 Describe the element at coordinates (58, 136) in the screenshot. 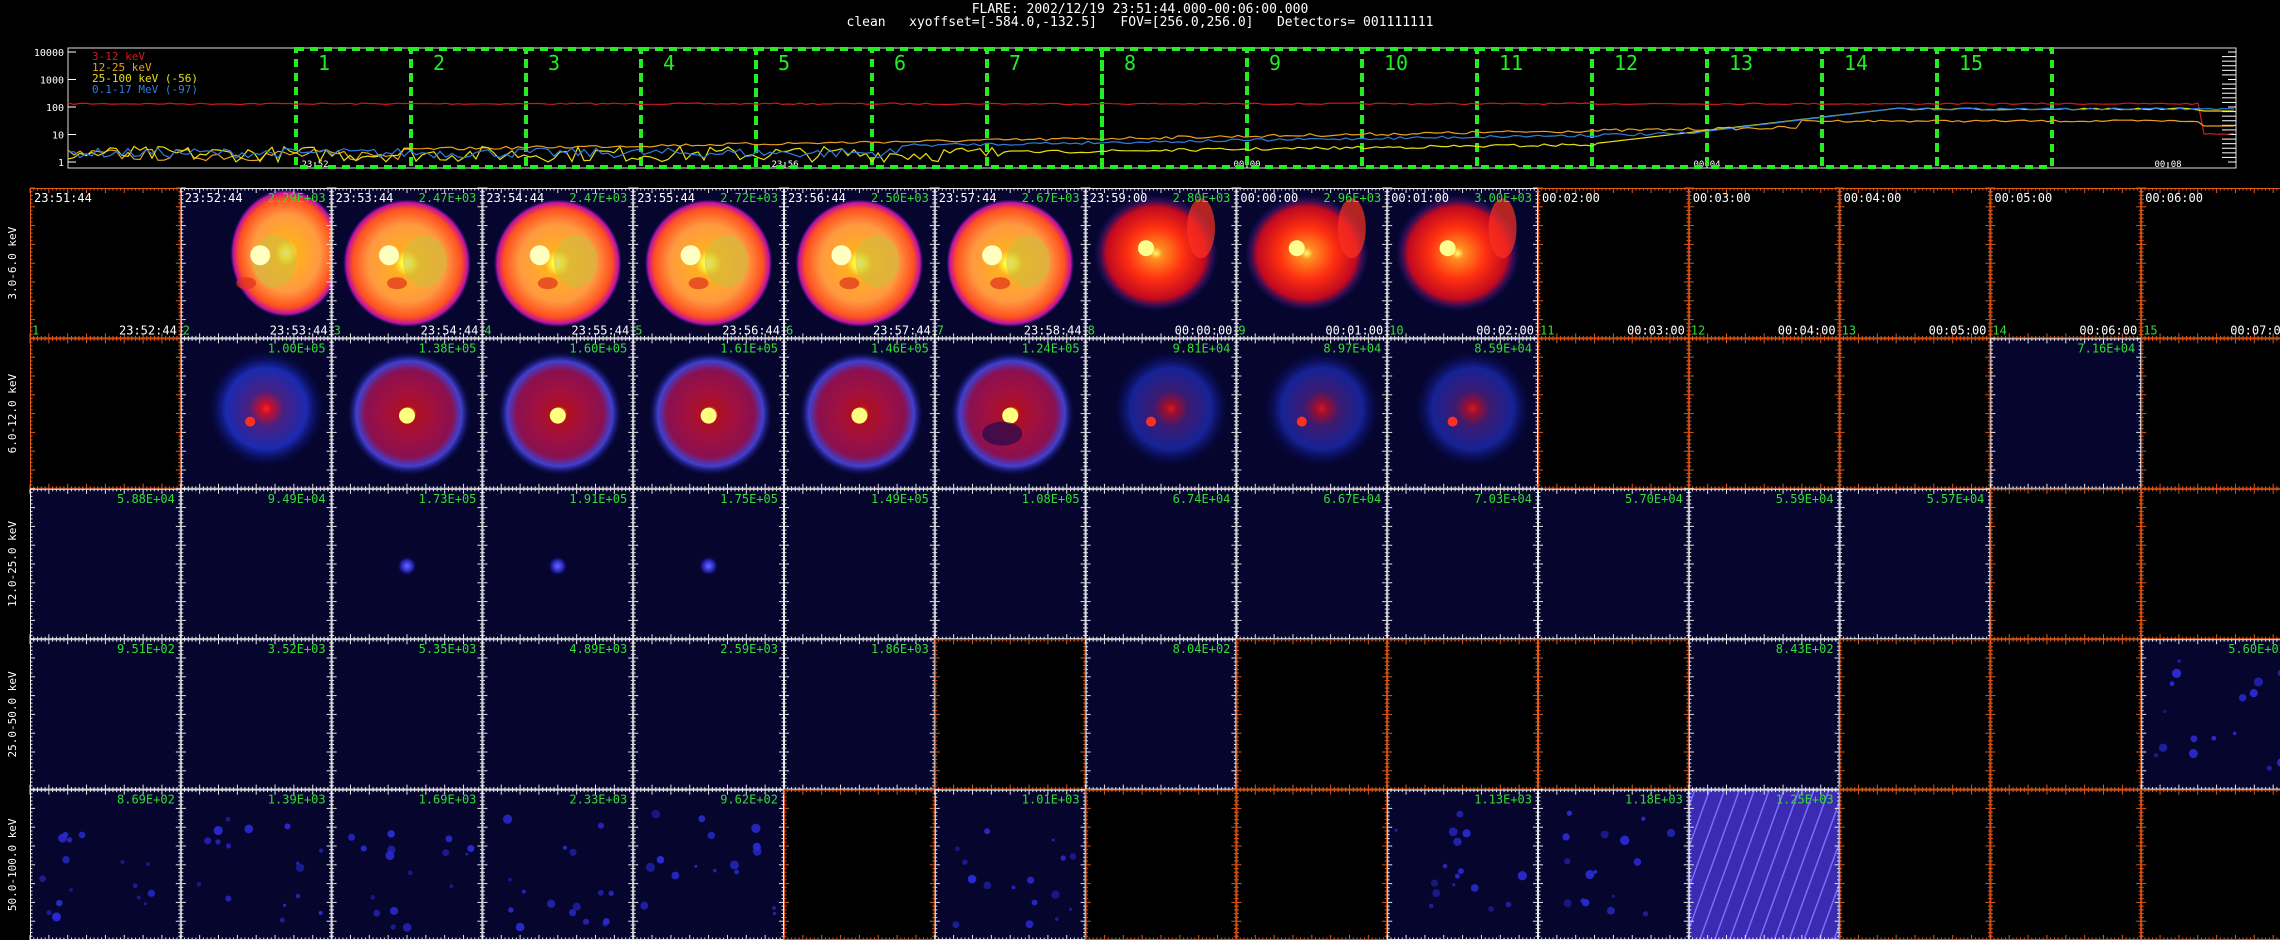

I see `y-tick-label: 10` at that location.